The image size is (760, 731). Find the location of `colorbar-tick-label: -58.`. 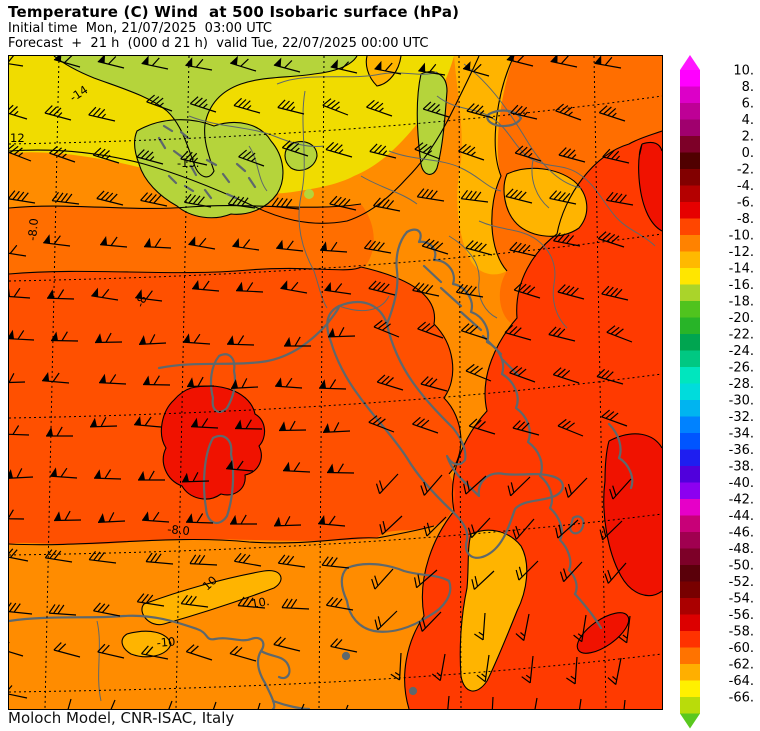

colorbar-tick-label: -58. is located at coordinates (741, 632).